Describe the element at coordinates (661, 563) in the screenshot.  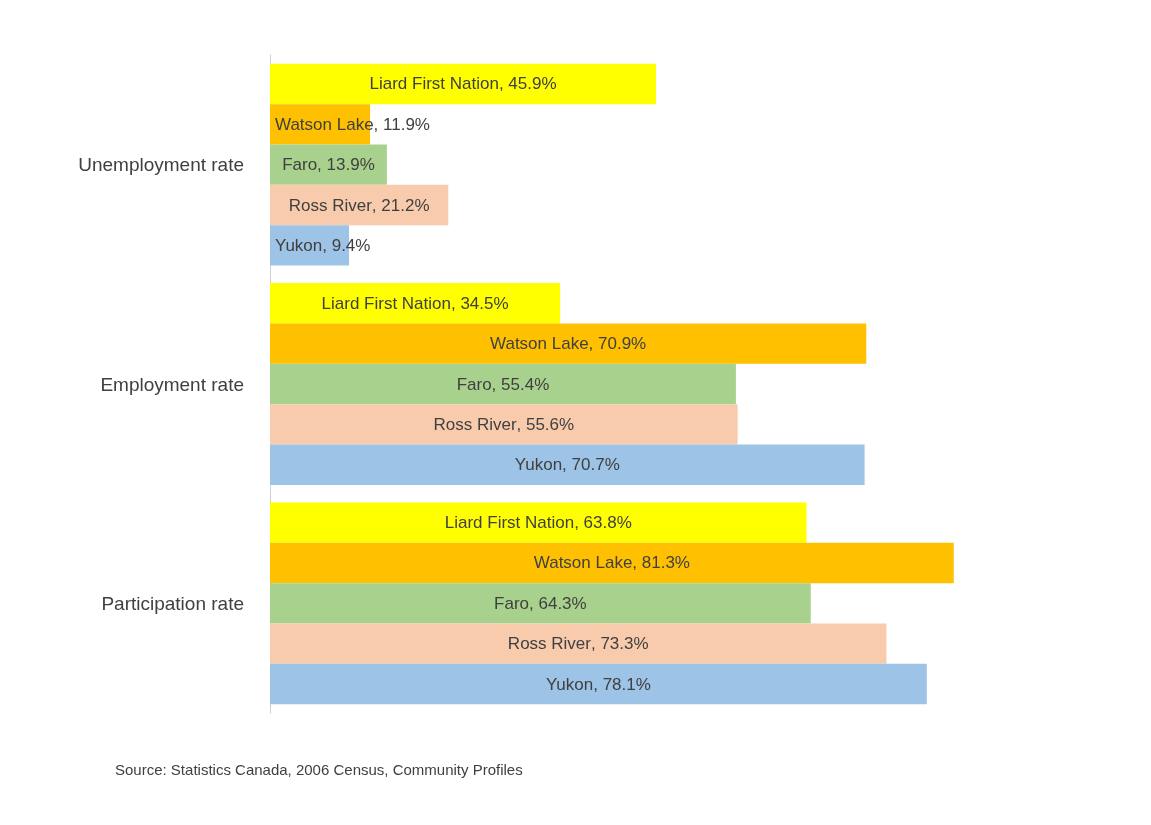
I see `data-label: , 81.3%` at that location.